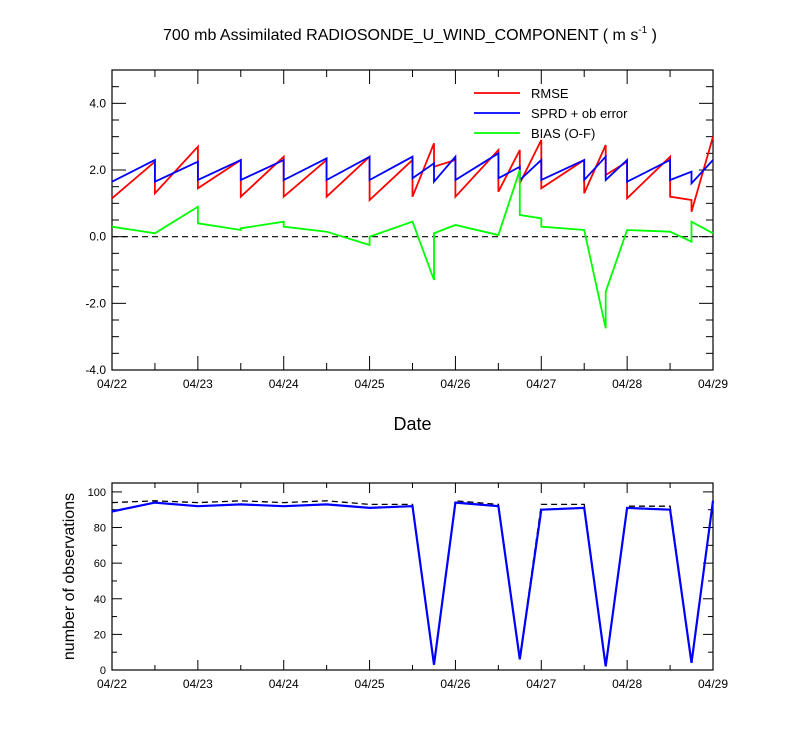 The height and width of the screenshot is (750, 800). What do you see at coordinates (100, 600) in the screenshot?
I see `y-tick-label: 40` at bounding box center [100, 600].